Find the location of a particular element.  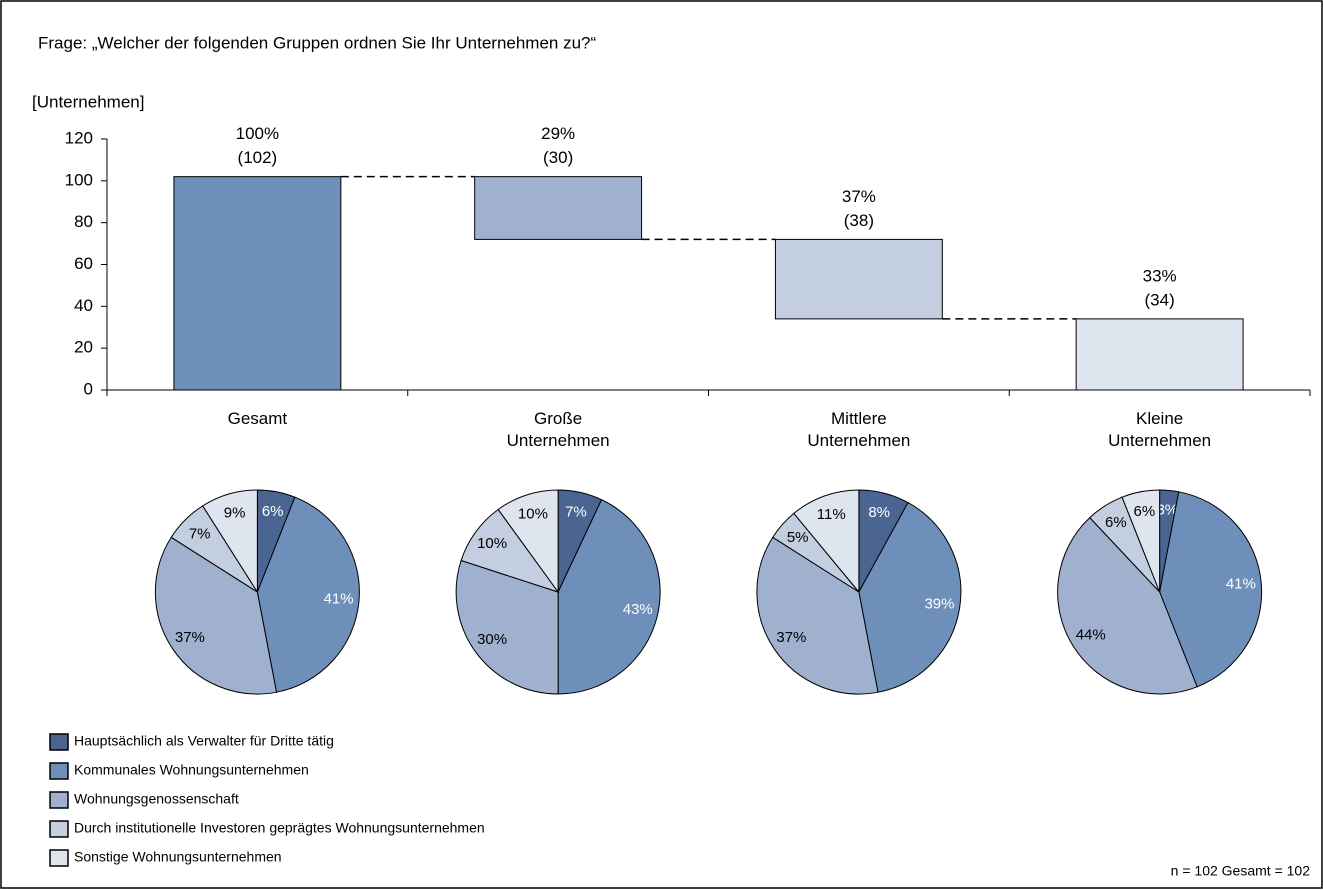

category-label: Mittlere Unternehmen is located at coordinates (859, 429).